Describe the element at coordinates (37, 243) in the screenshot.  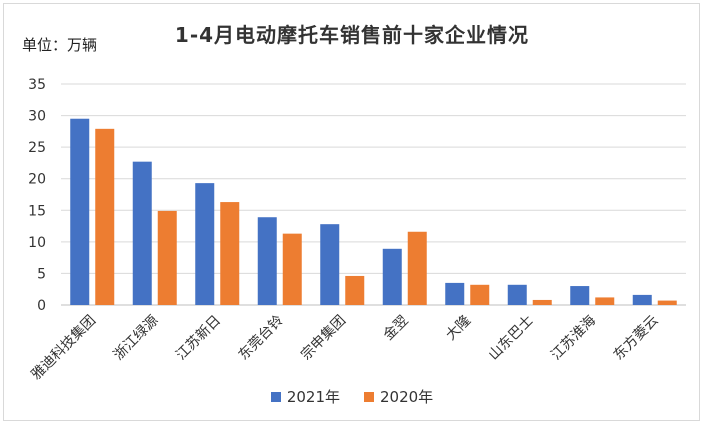
I see `y-tick-label: 10` at that location.